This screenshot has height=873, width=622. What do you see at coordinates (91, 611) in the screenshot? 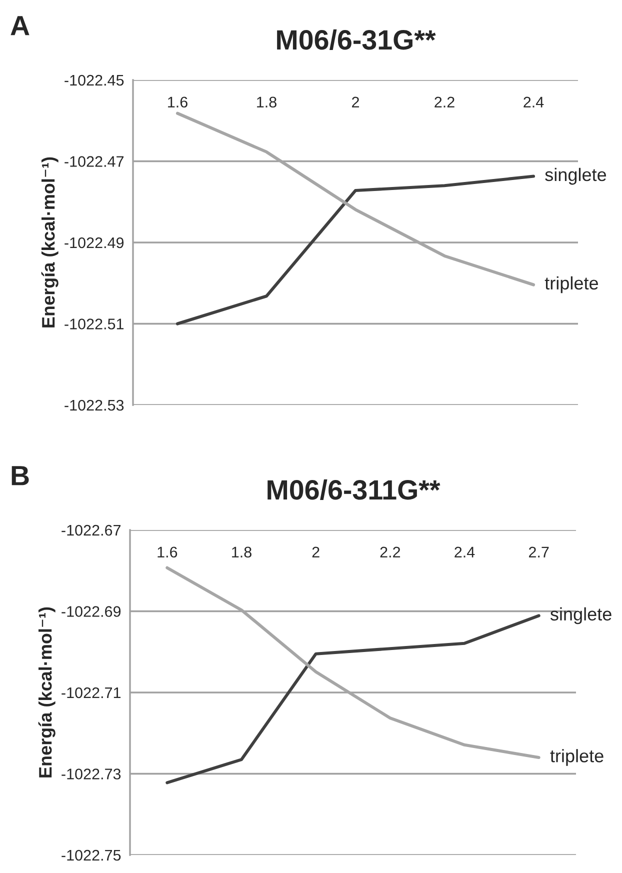
I see `y-tick-label: -1022.69` at bounding box center [91, 611].